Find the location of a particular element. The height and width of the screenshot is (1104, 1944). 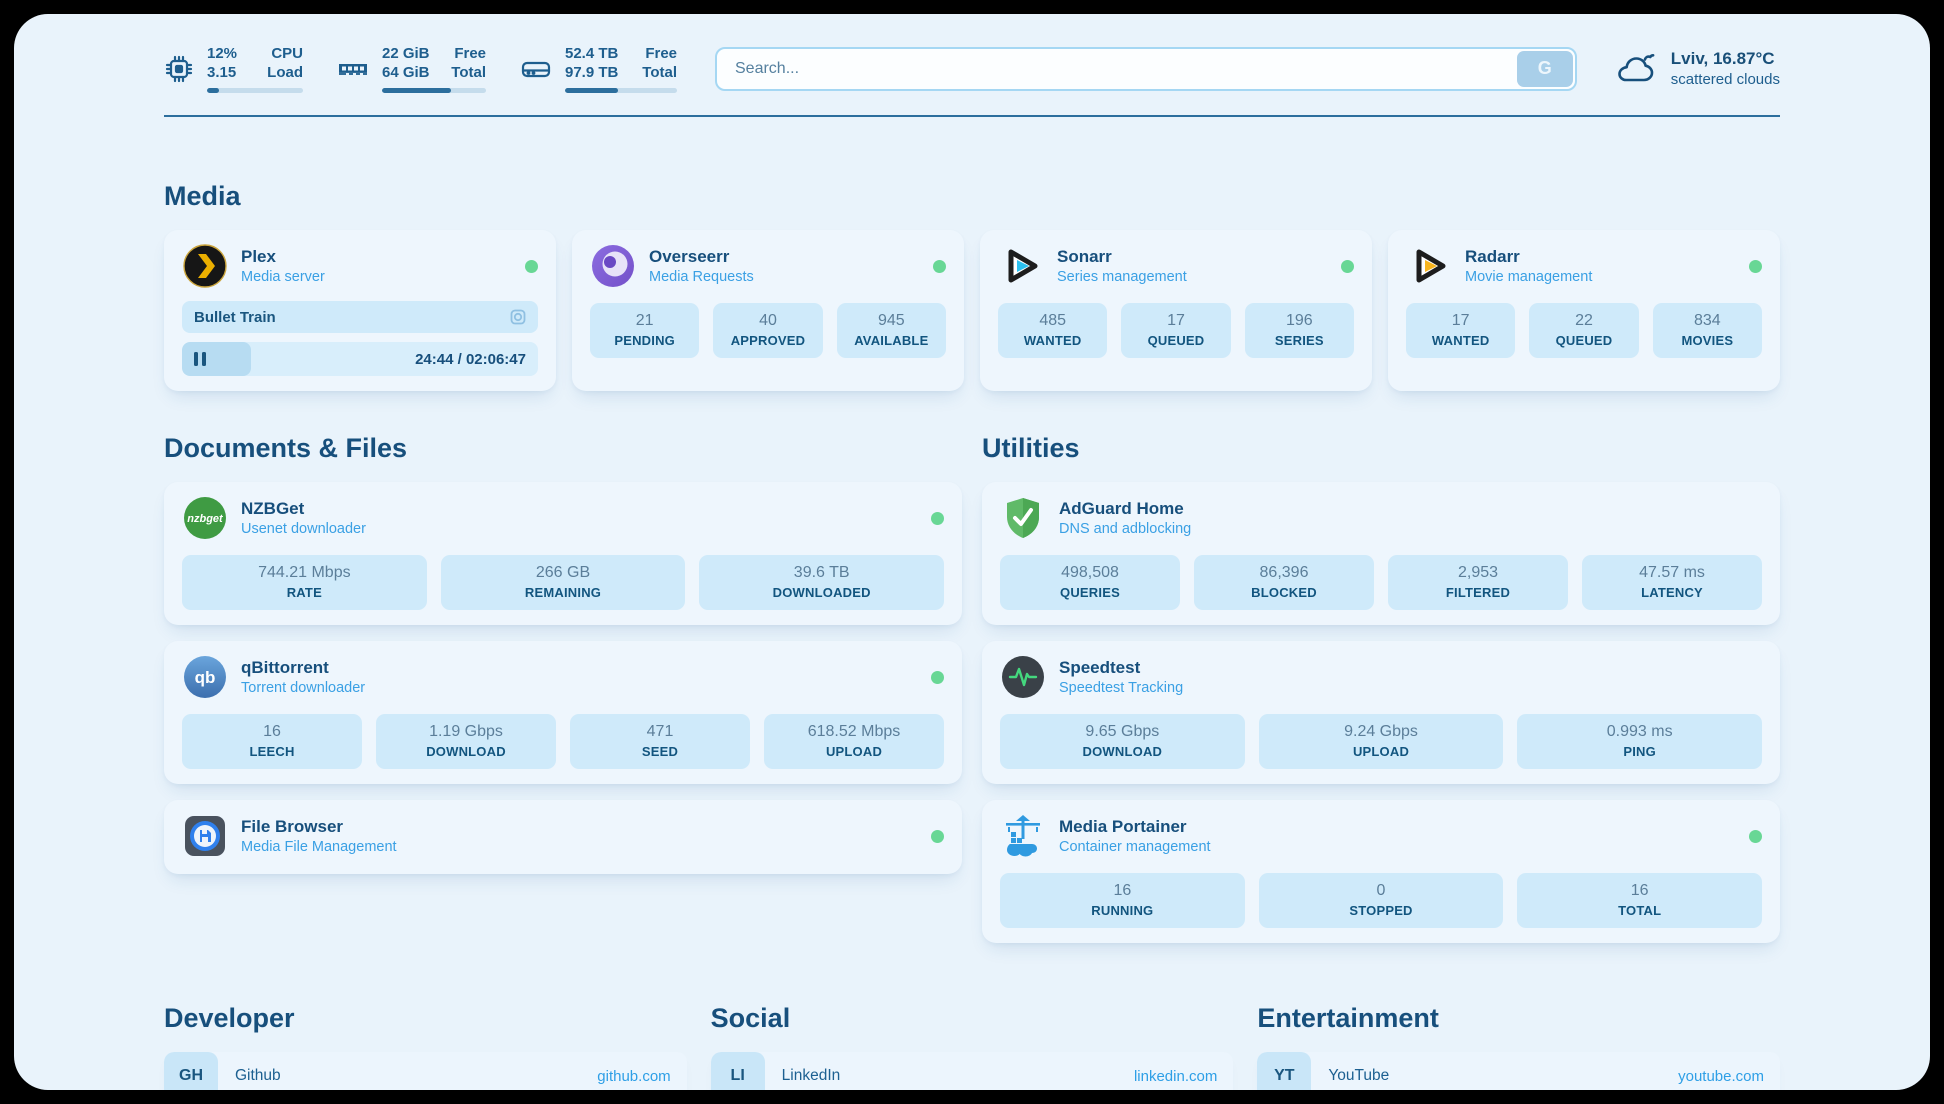

bookmark-linkedin: LI LinkedIn linkedin.com is located at coordinates (972, 1071).